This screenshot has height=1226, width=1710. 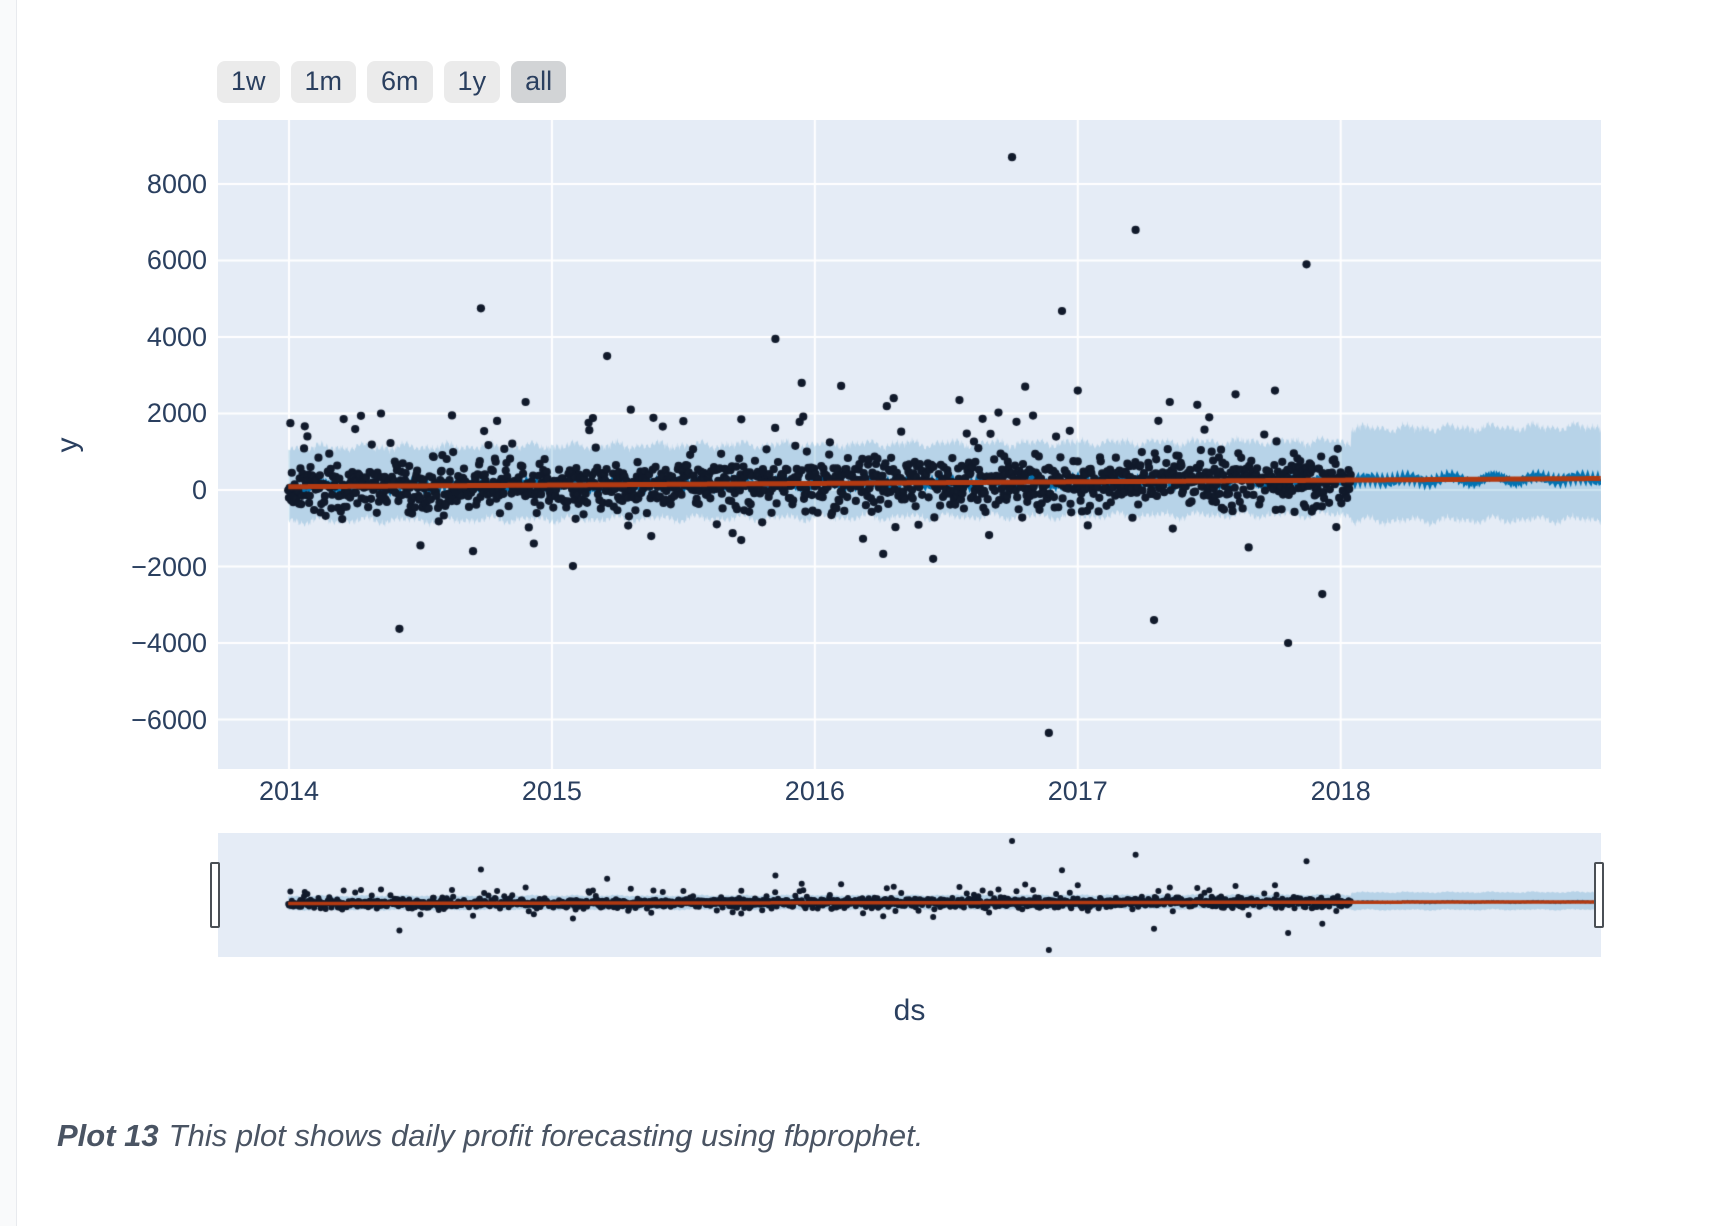 What do you see at coordinates (176, 183) in the screenshot?
I see `y-tick-label: 8000` at bounding box center [176, 183].